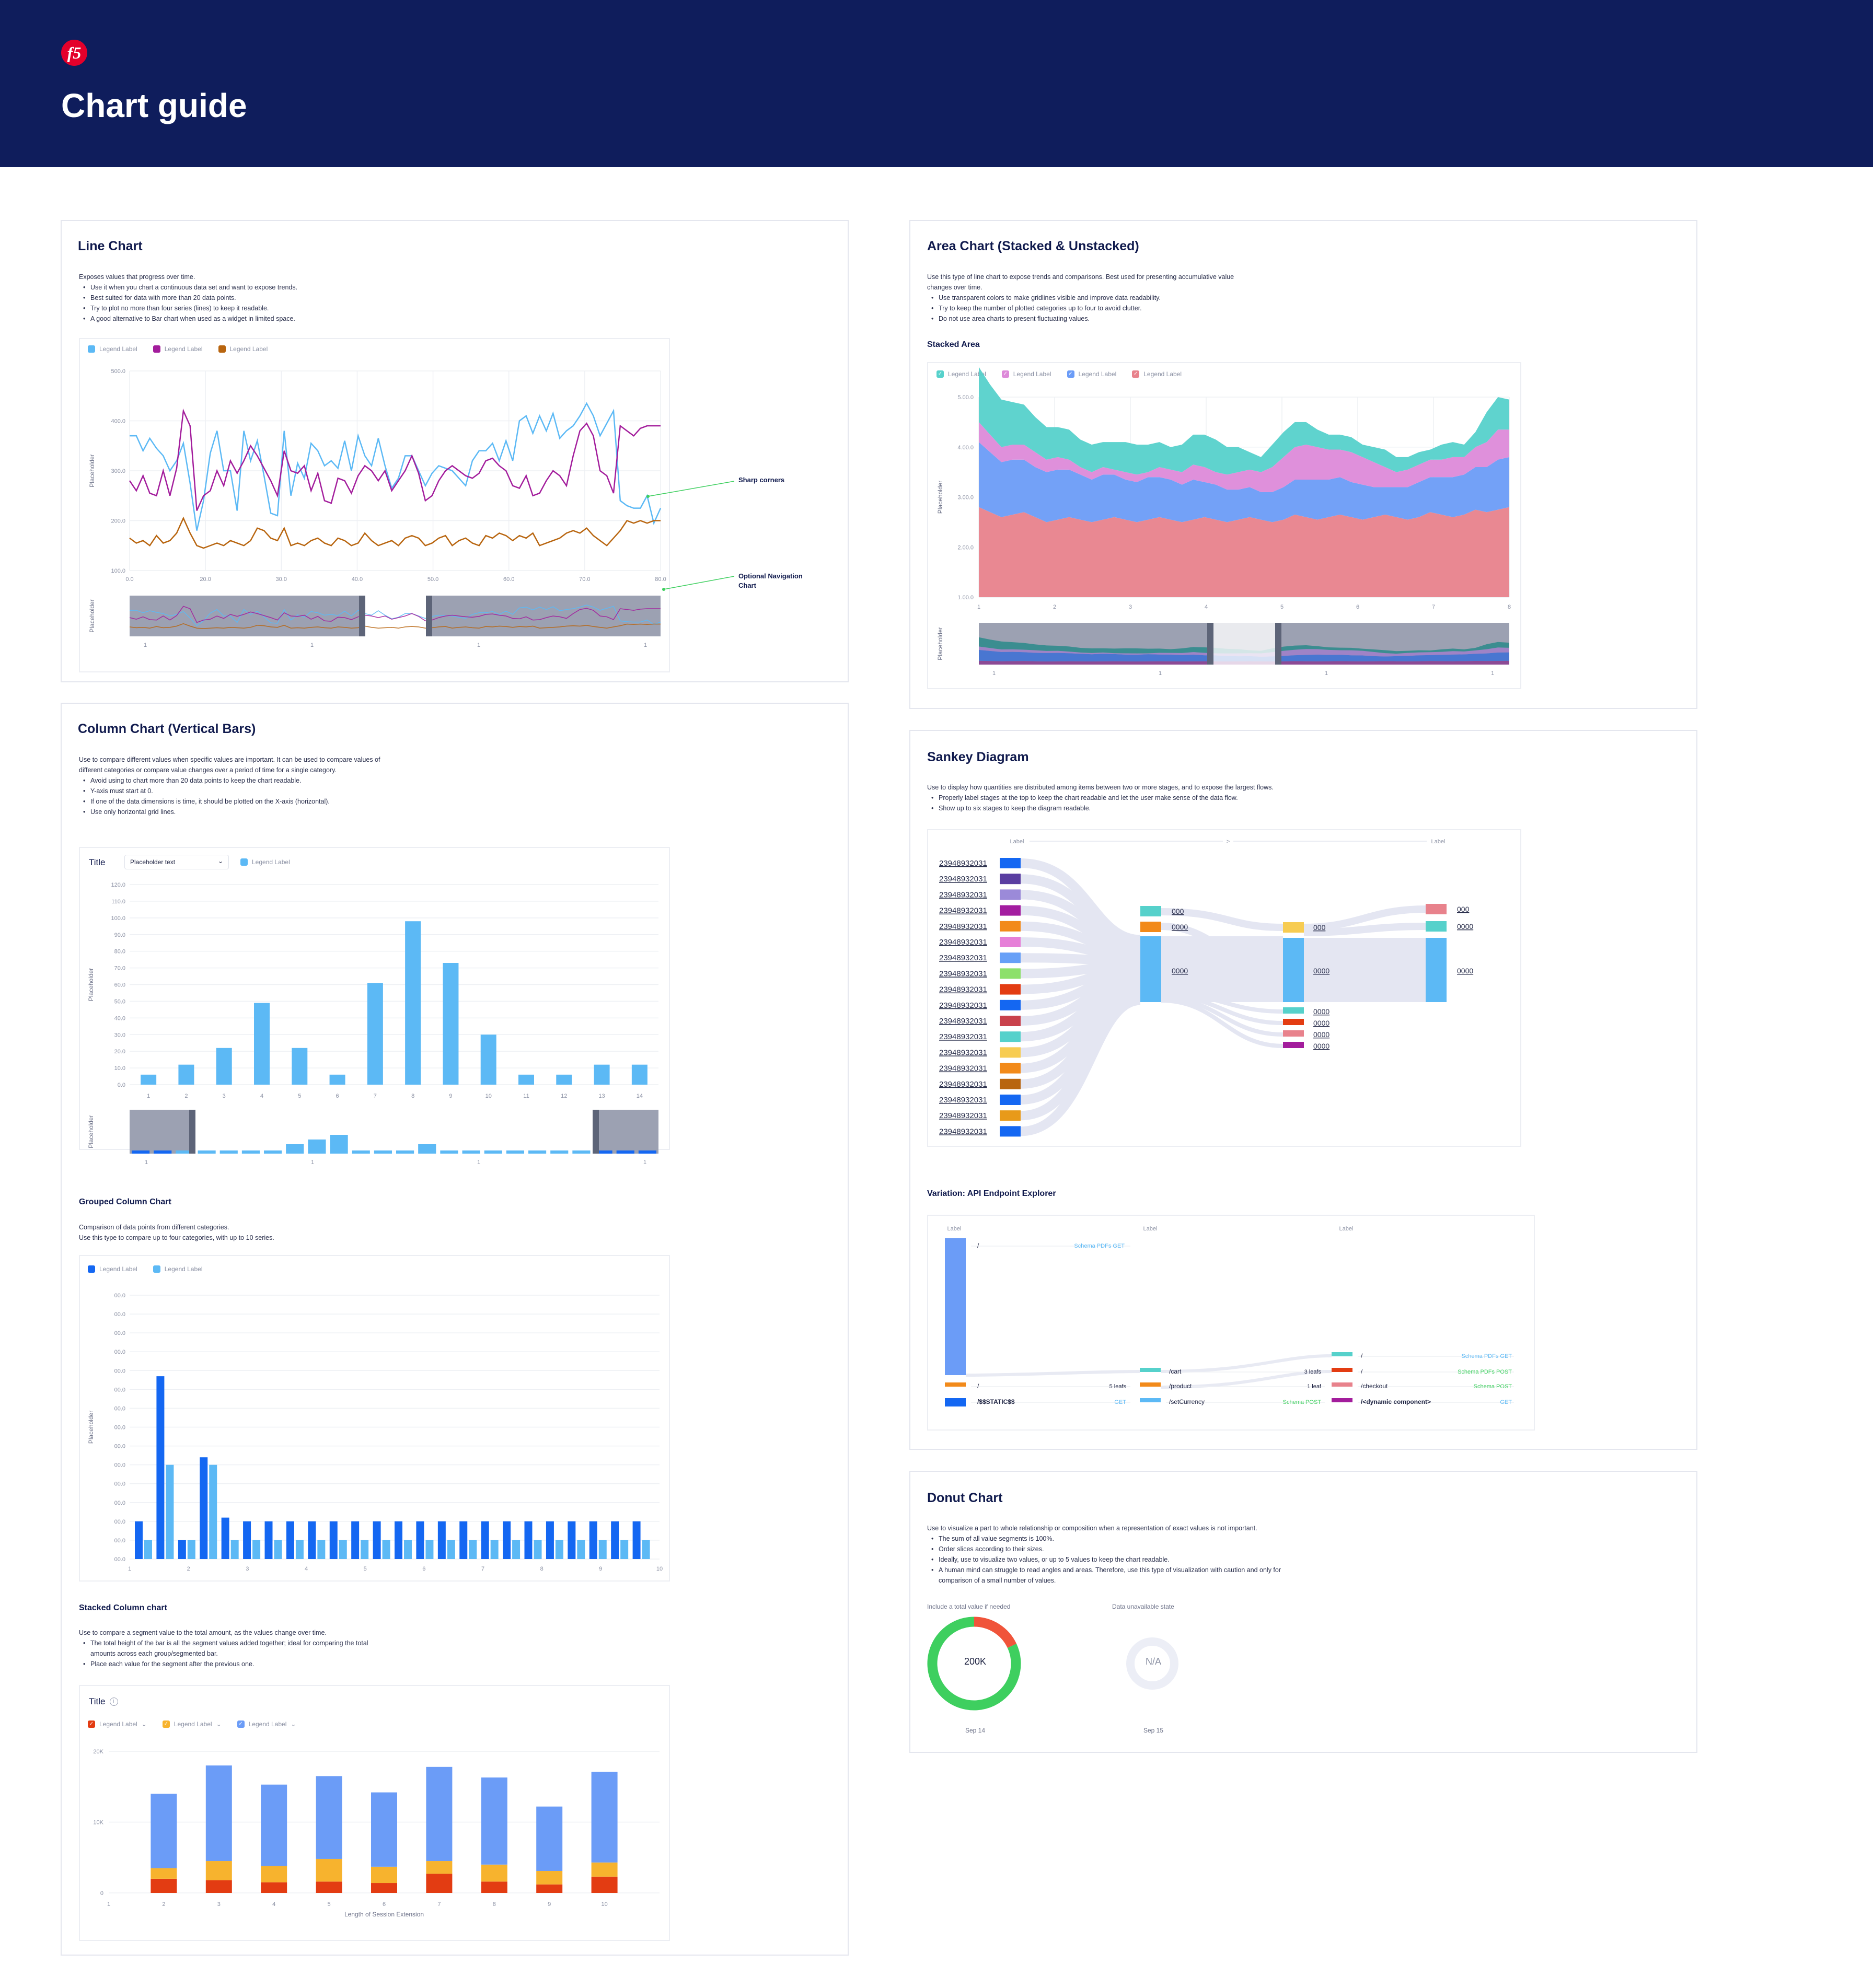 This screenshot has height=1988, width=1873. What do you see at coordinates (137, 277) in the screenshot?
I see `desc-line: Exposes values that progress over time.` at bounding box center [137, 277].